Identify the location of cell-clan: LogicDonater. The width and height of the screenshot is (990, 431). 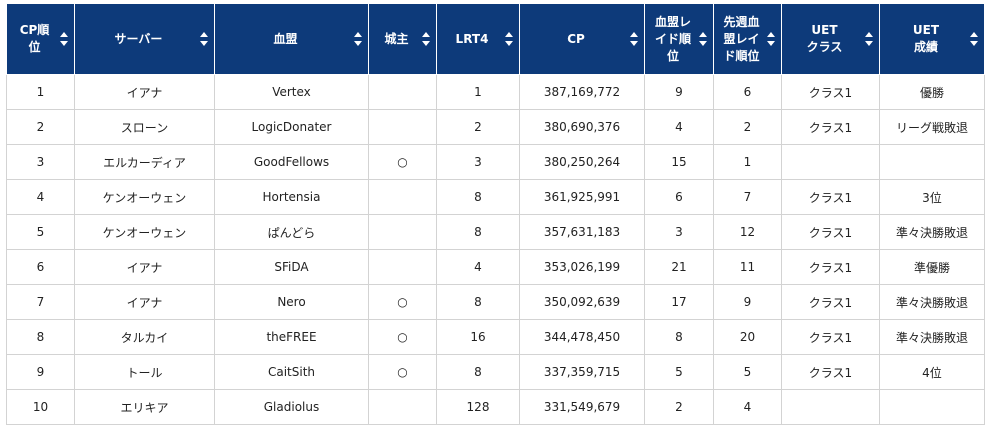
(291, 127).